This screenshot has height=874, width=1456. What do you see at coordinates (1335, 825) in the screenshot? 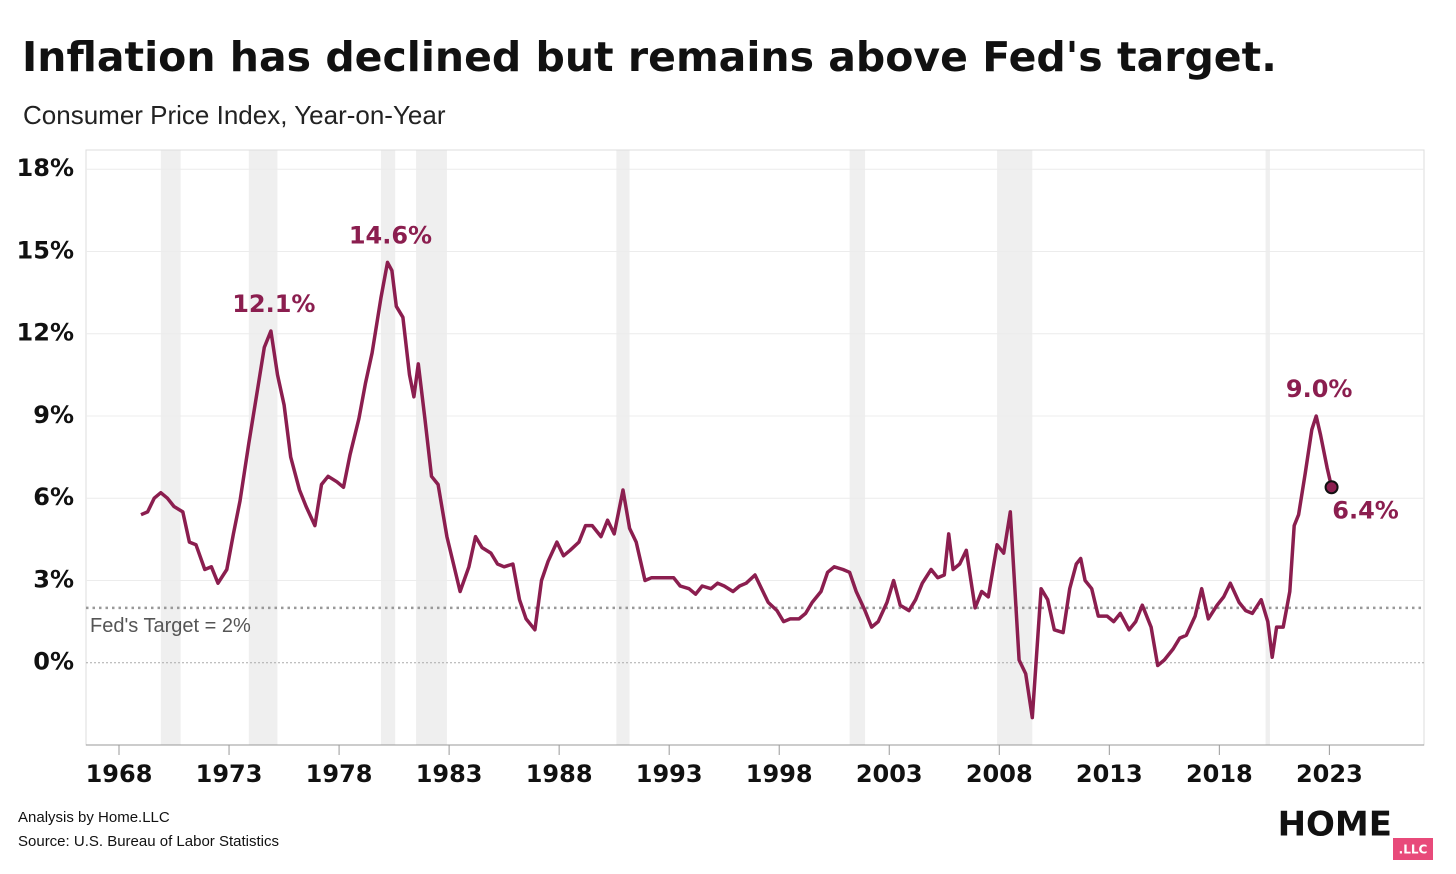
I see `logo-name: HOME` at bounding box center [1335, 825].